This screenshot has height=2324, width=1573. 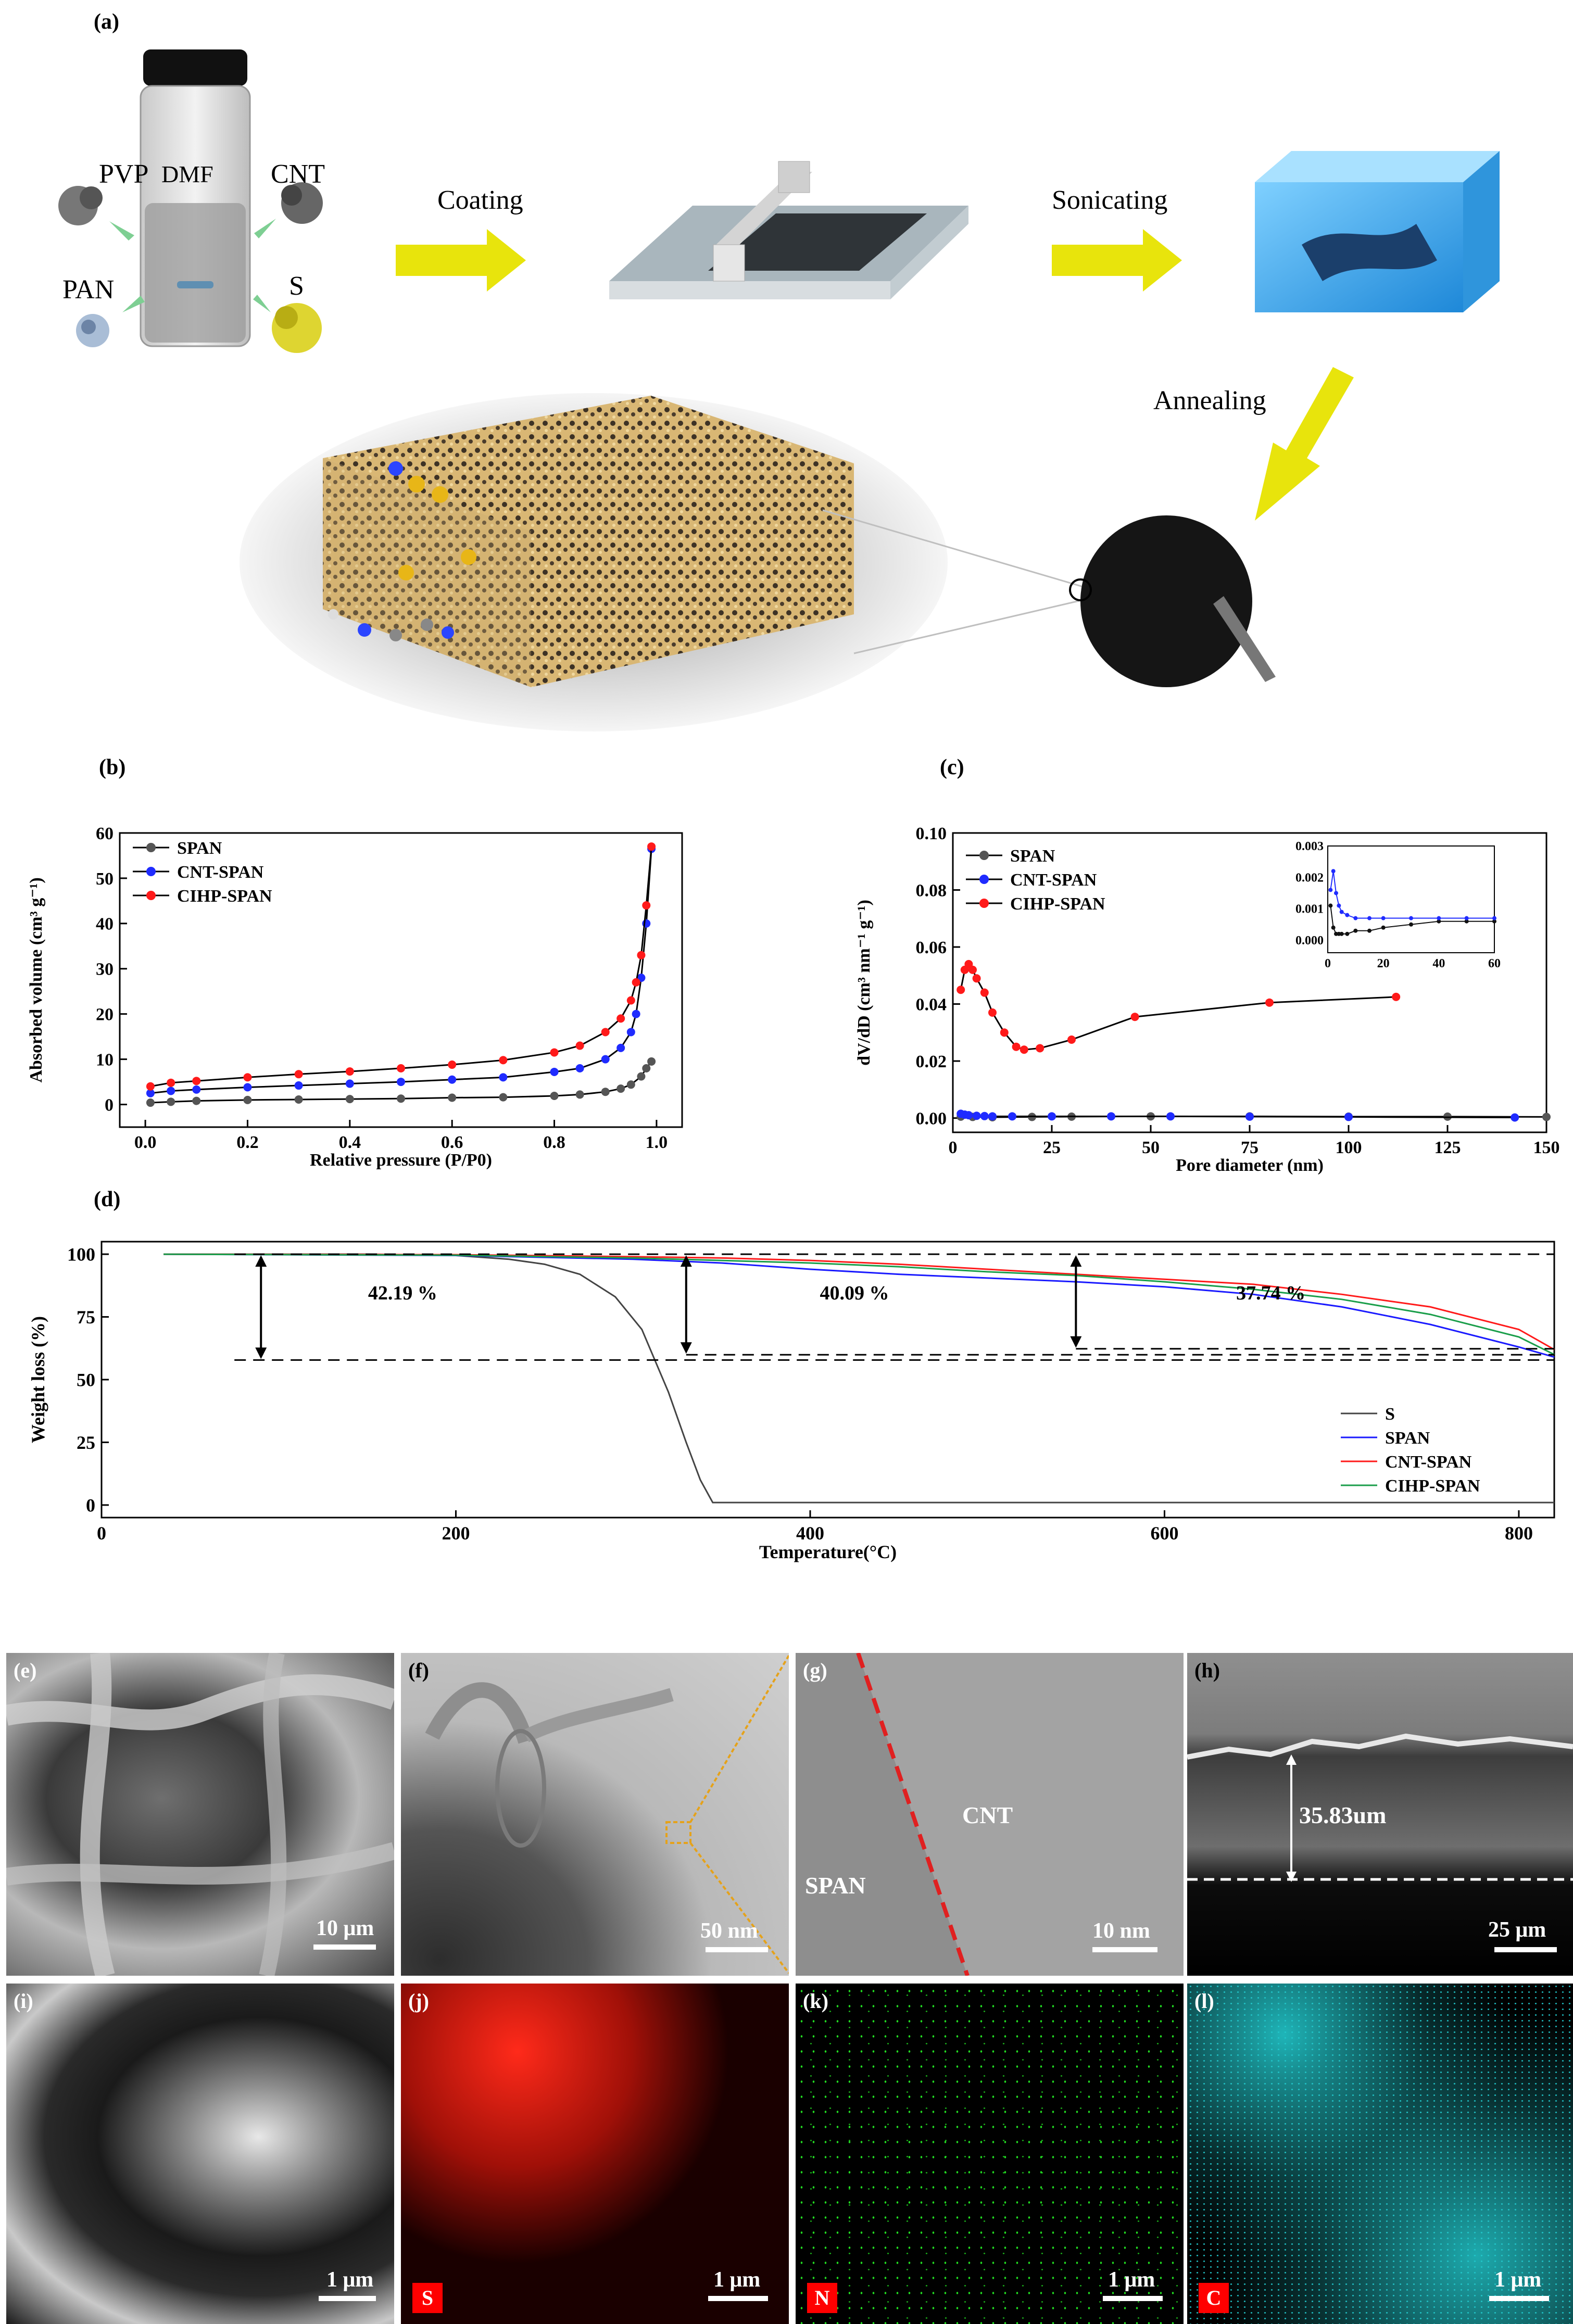 I want to click on scale-bar-k, so click(x=1133, y=2298).